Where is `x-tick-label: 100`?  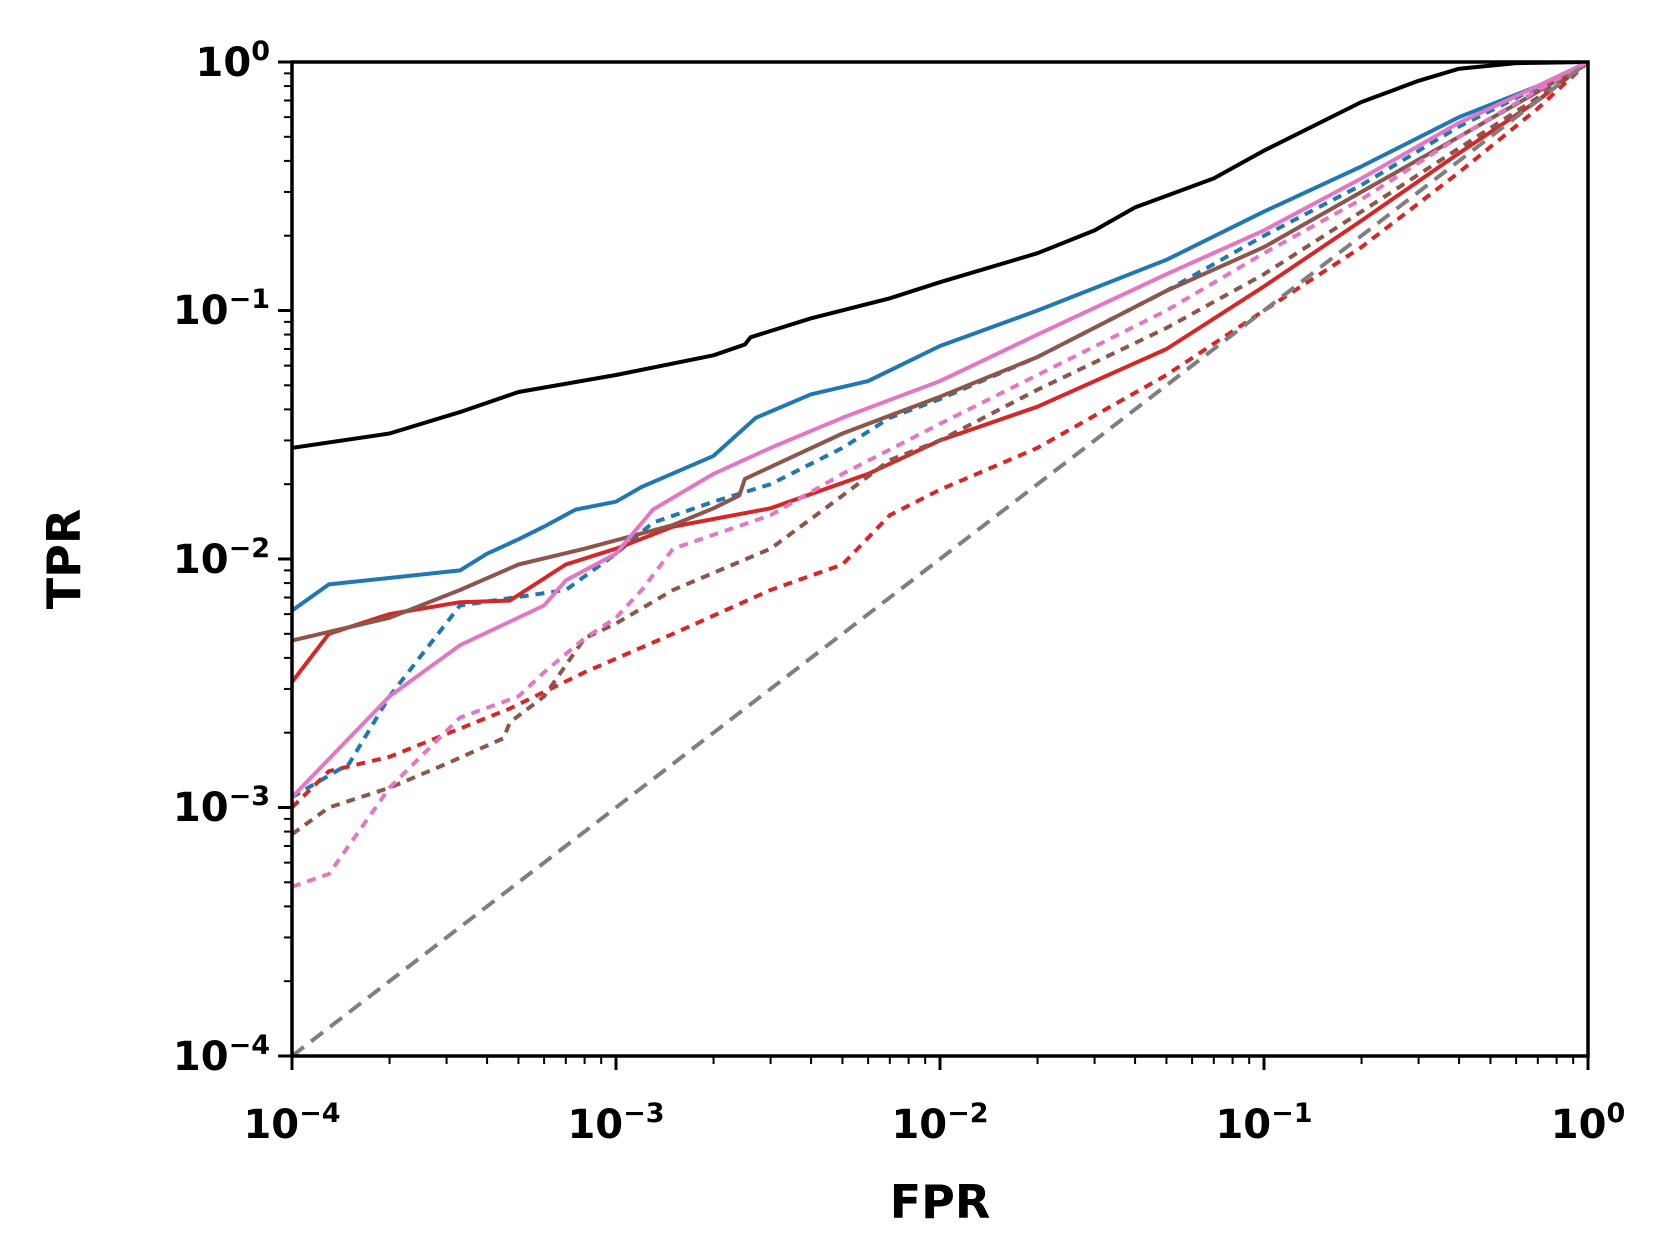 x-tick-label: 100 is located at coordinates (1588, 1123).